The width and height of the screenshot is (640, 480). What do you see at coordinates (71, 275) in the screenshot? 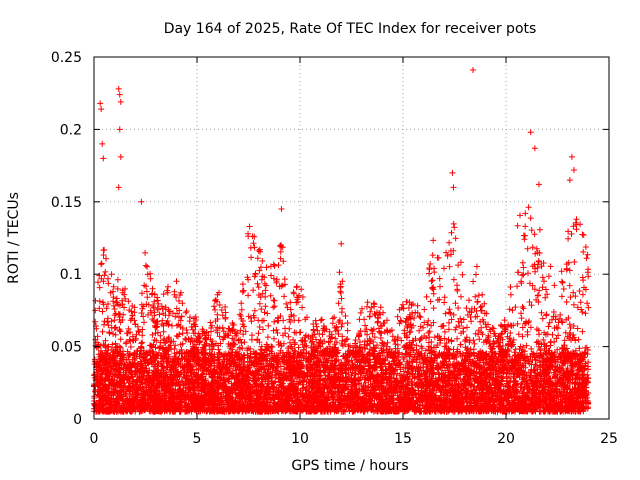
I see `y-tick-label: 0.1` at bounding box center [71, 275].